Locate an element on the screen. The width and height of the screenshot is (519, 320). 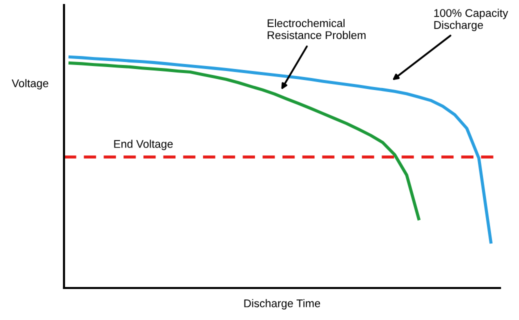
text: Electrochemical Resistance Problem is located at coordinates (317, 29).